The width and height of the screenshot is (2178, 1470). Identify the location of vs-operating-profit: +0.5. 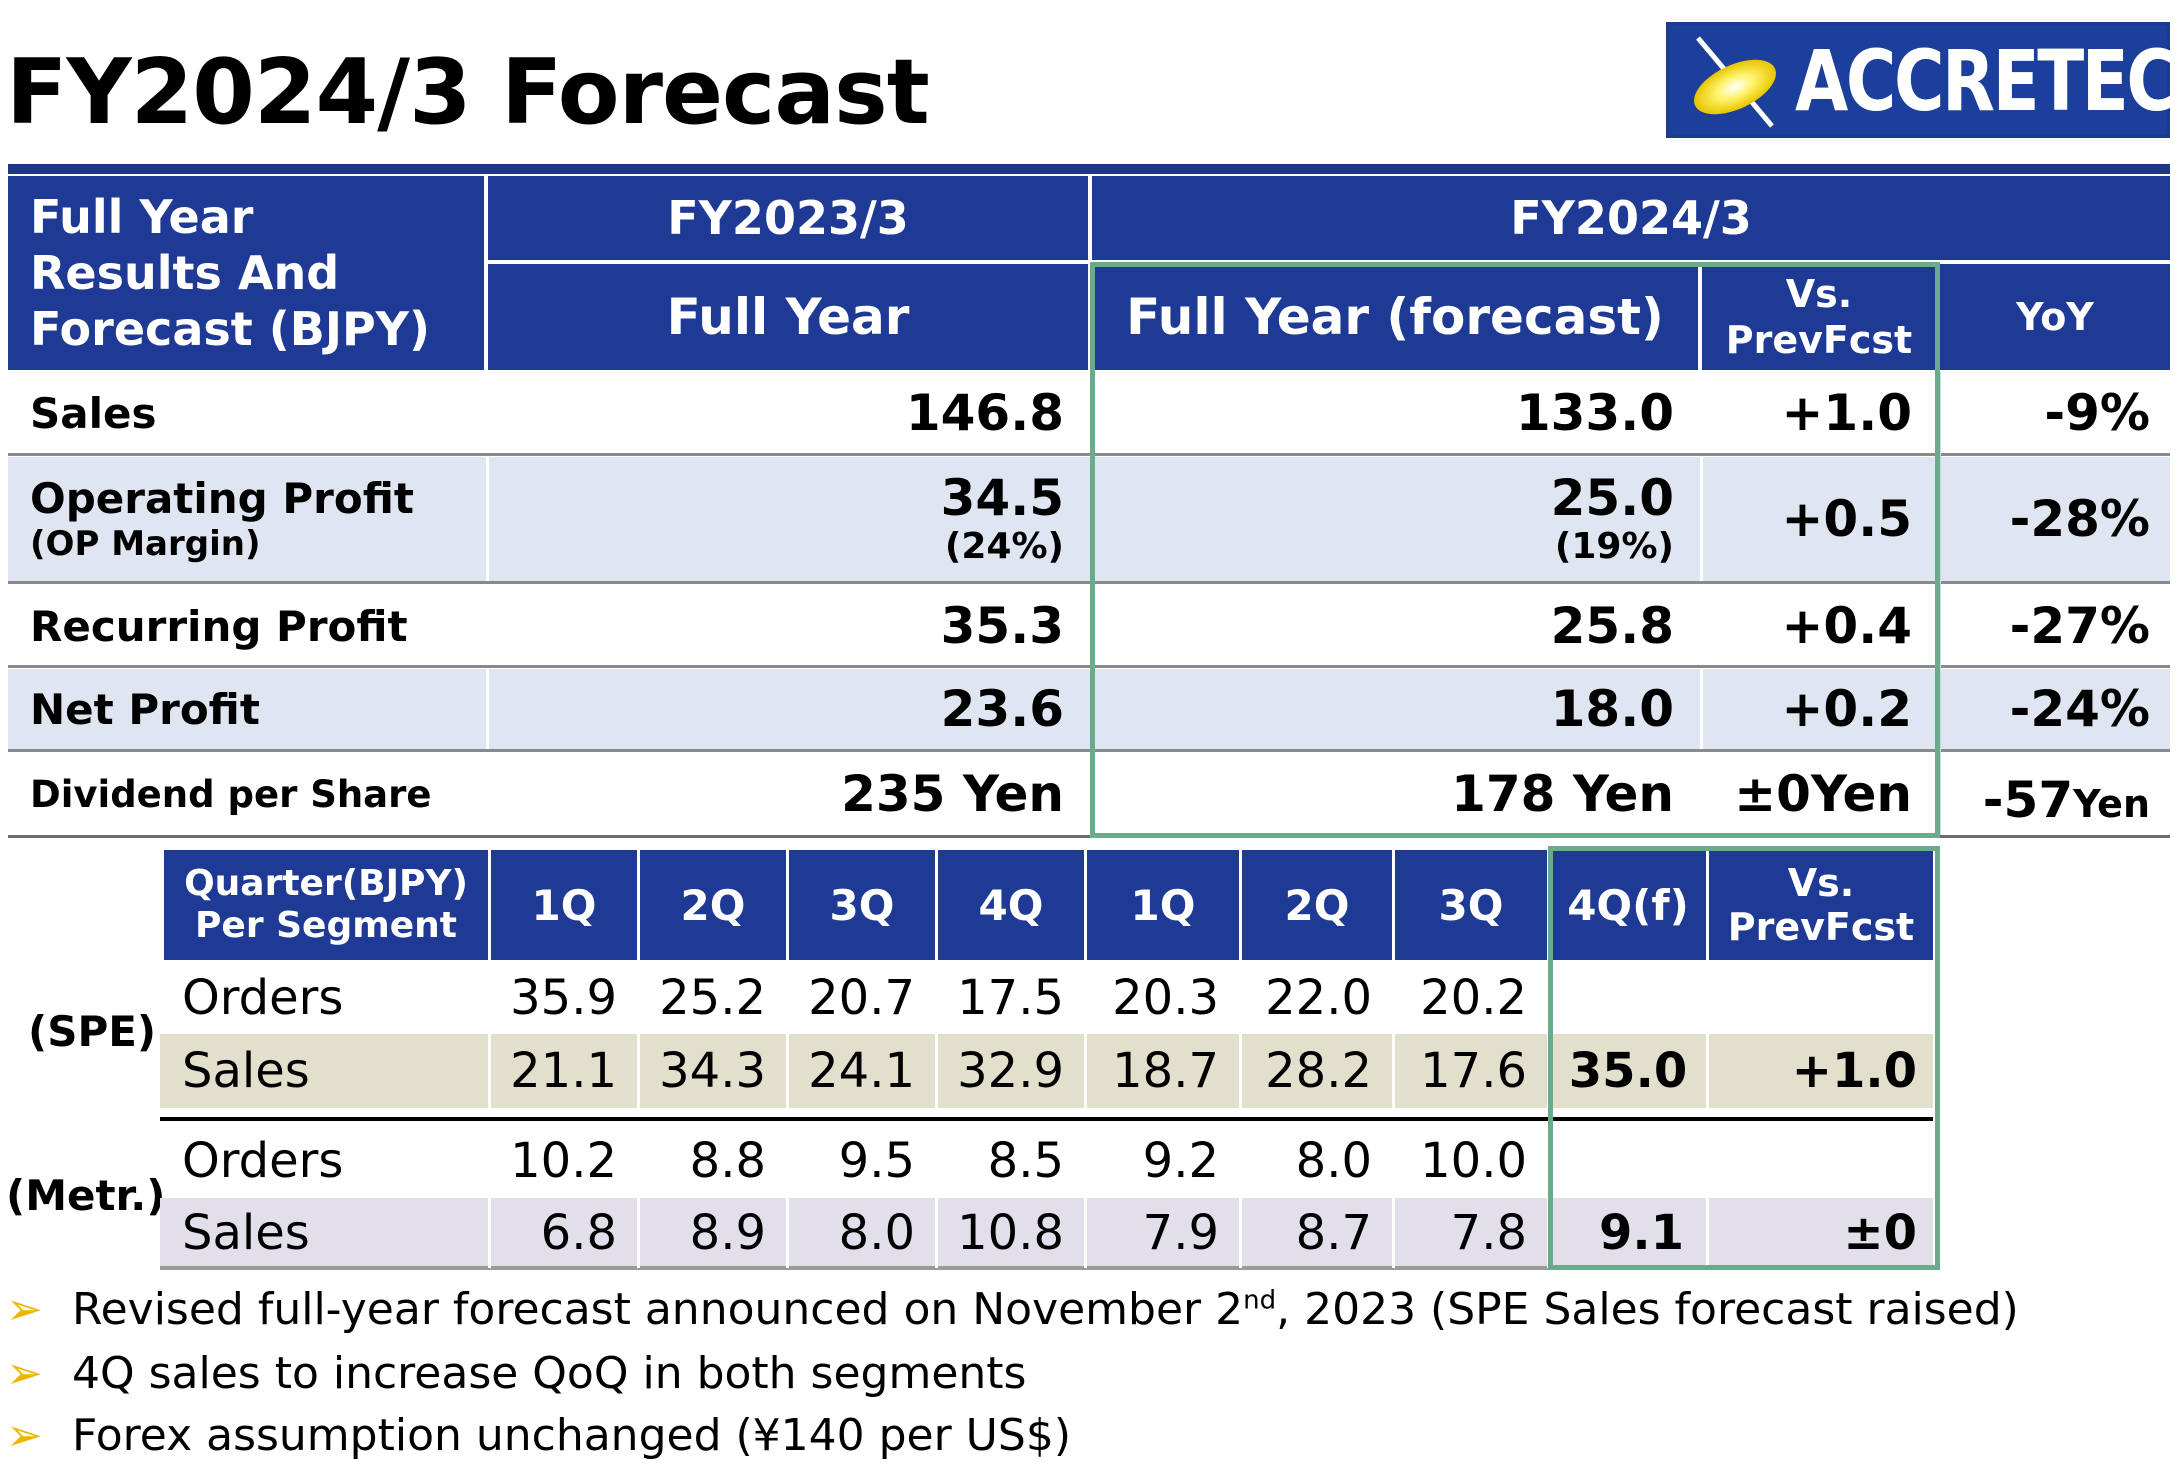
(1846, 519).